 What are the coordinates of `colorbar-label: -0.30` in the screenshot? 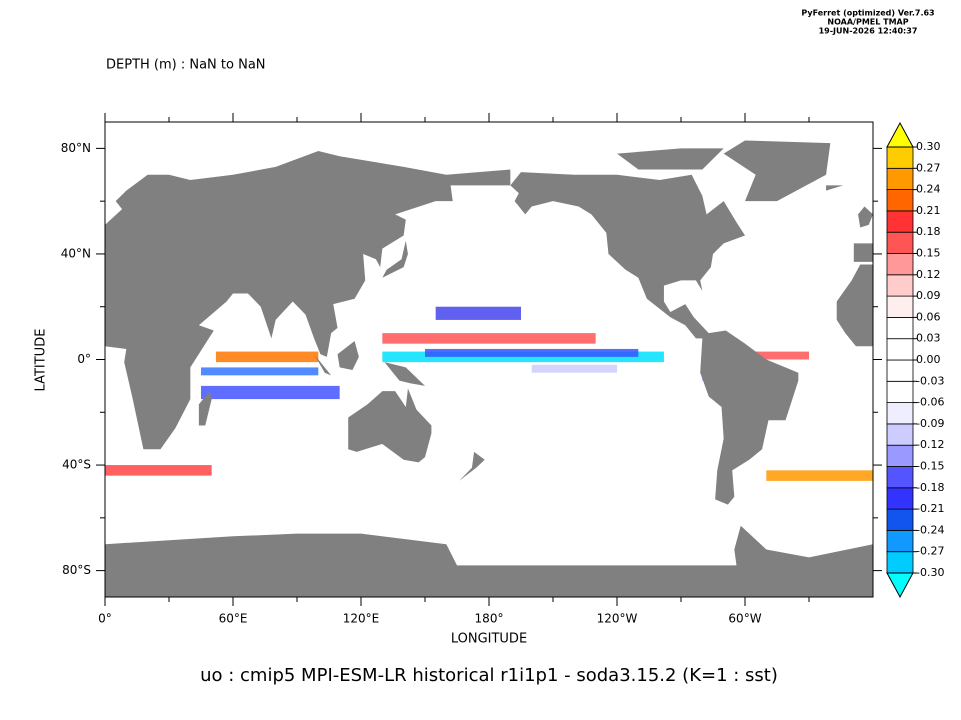 It's located at (930, 572).